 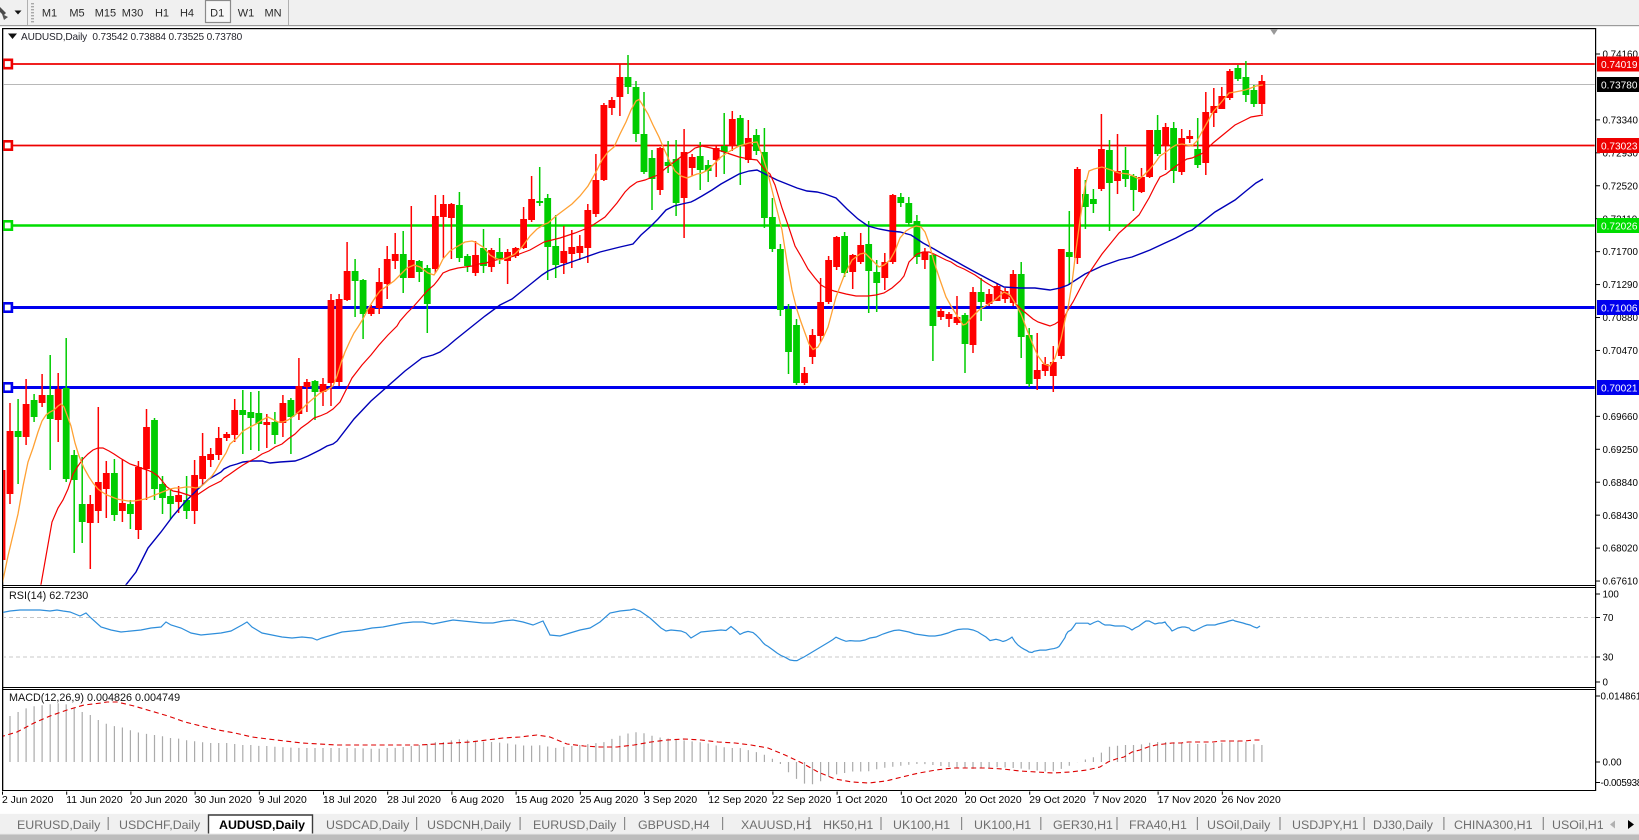 I want to click on svg-text: M30, so click(x=132, y=14).